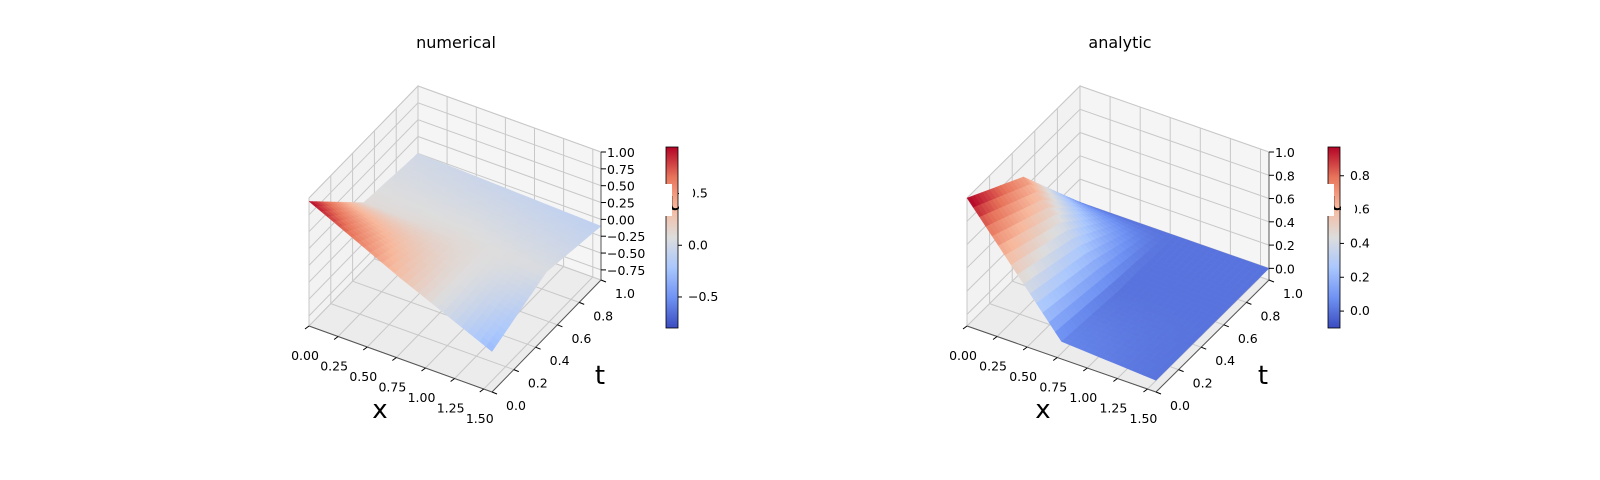 This screenshot has height=480, width=1600. Describe the element at coordinates (1285, 175) in the screenshot. I see `z-tick-label: 0.8` at that location.